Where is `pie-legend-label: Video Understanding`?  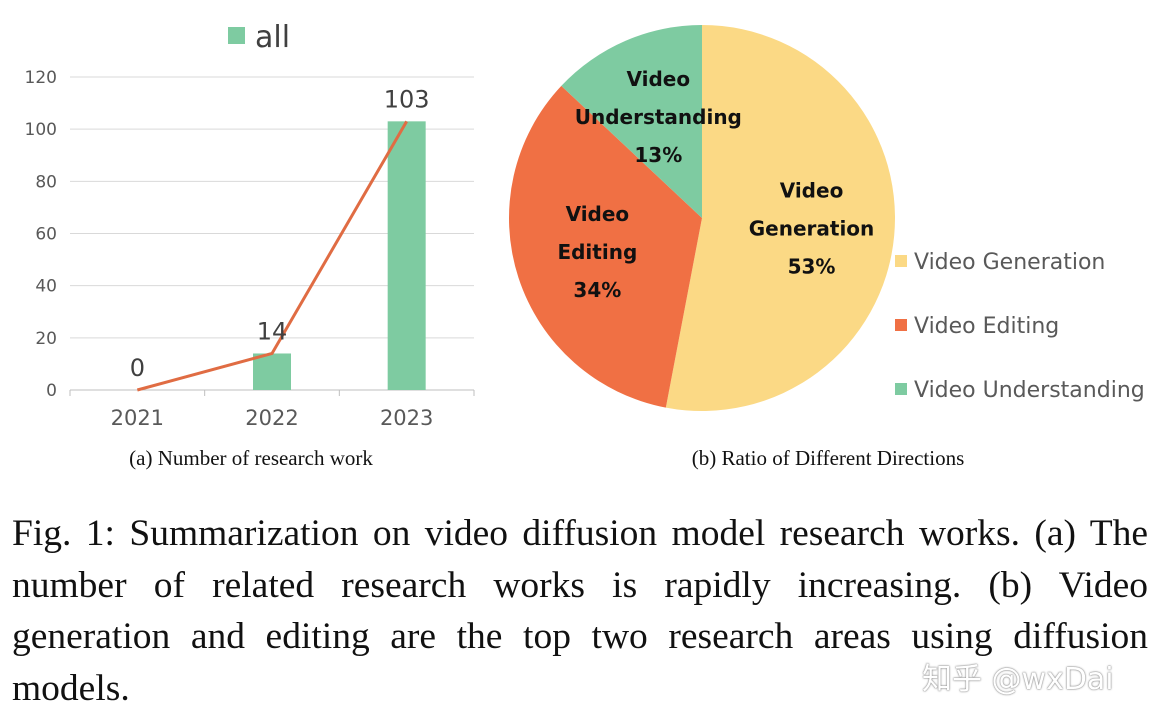
pie-legend-label: Video Understanding is located at coordinates (1029, 390).